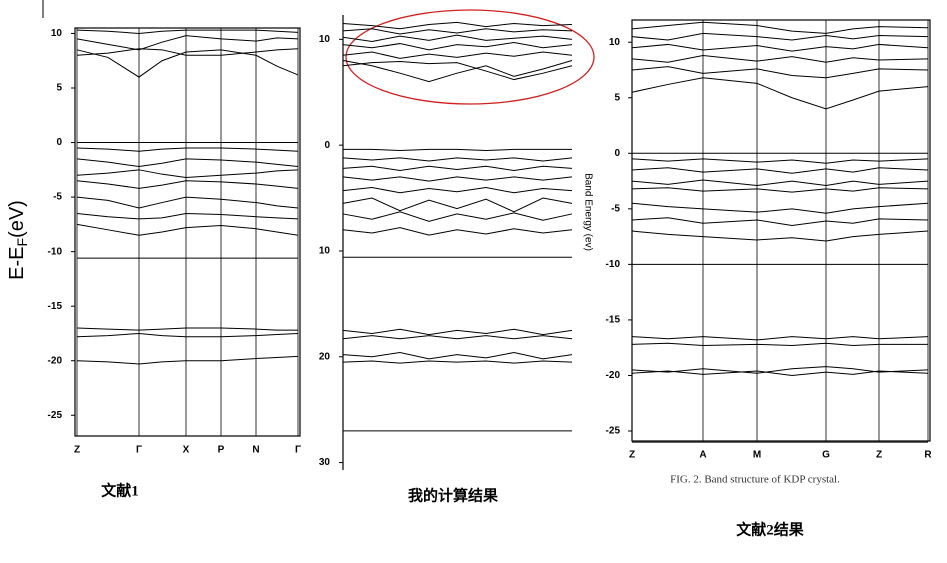 This screenshot has width=947, height=563. I want to click on x-tick-label: M, so click(757, 455).